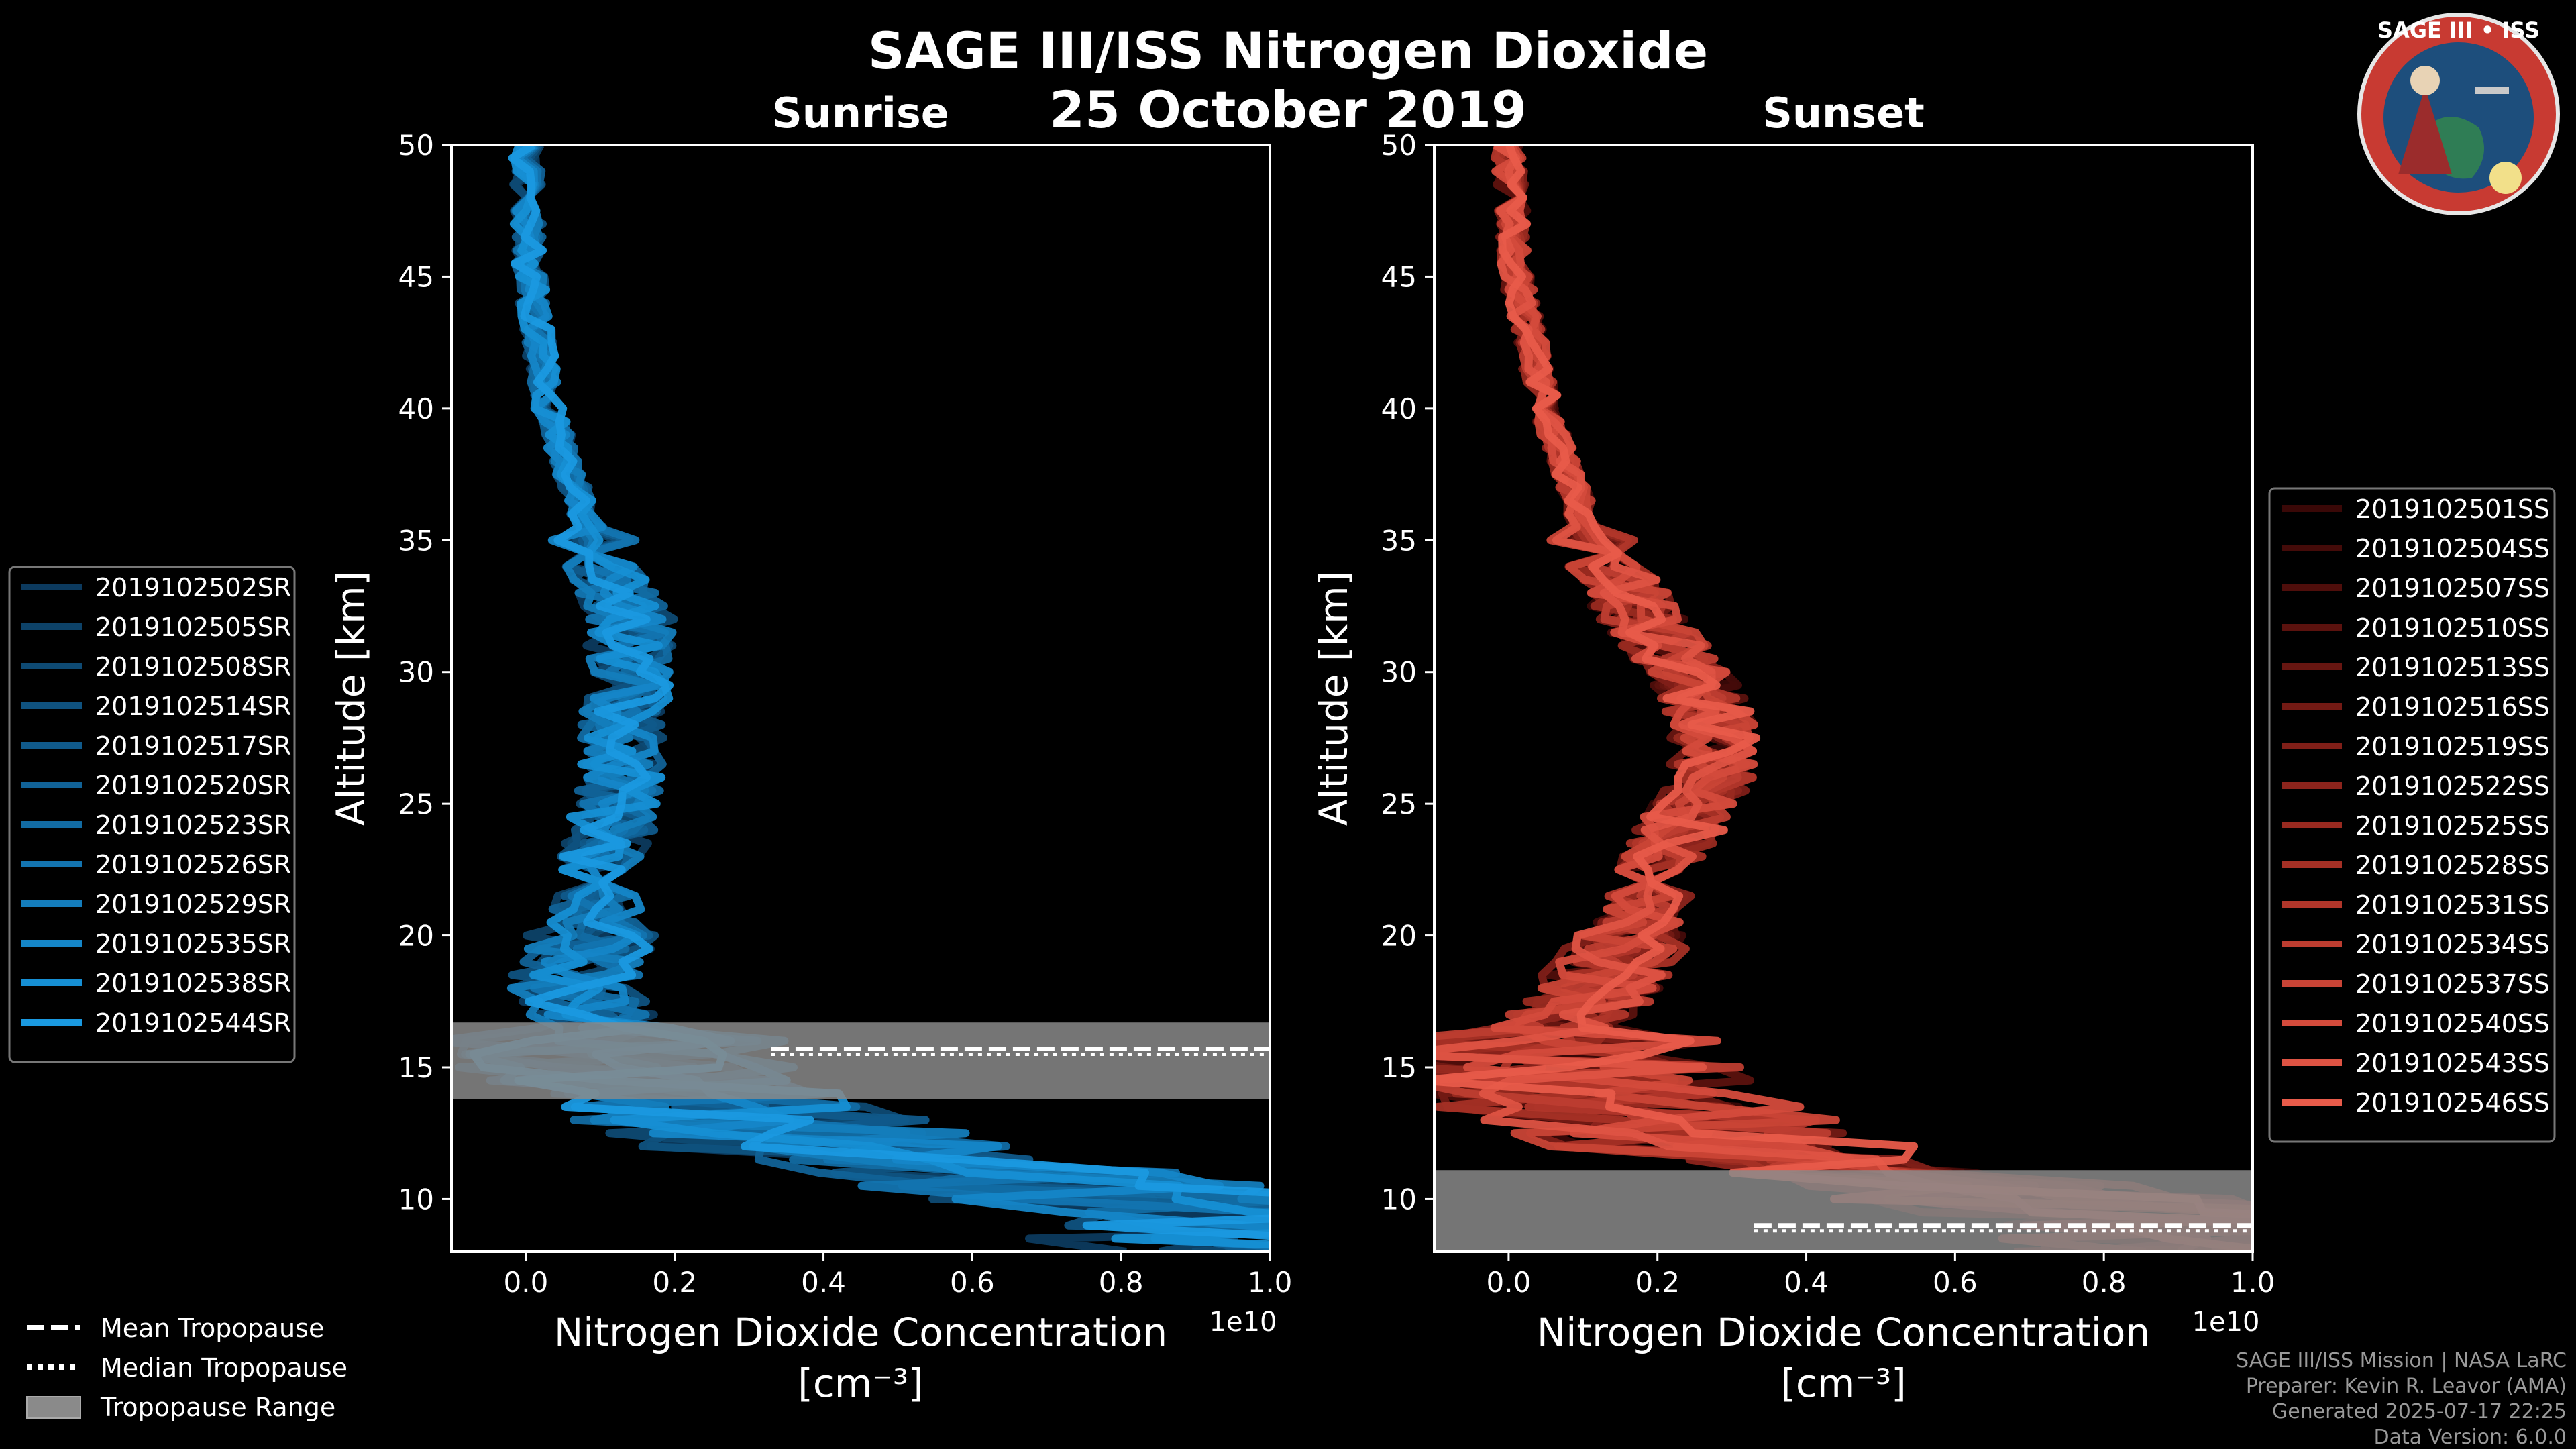 This screenshot has height=1449, width=2576. I want to click on legend-mean-tropopause: Mean Tropopause, so click(212, 1328).